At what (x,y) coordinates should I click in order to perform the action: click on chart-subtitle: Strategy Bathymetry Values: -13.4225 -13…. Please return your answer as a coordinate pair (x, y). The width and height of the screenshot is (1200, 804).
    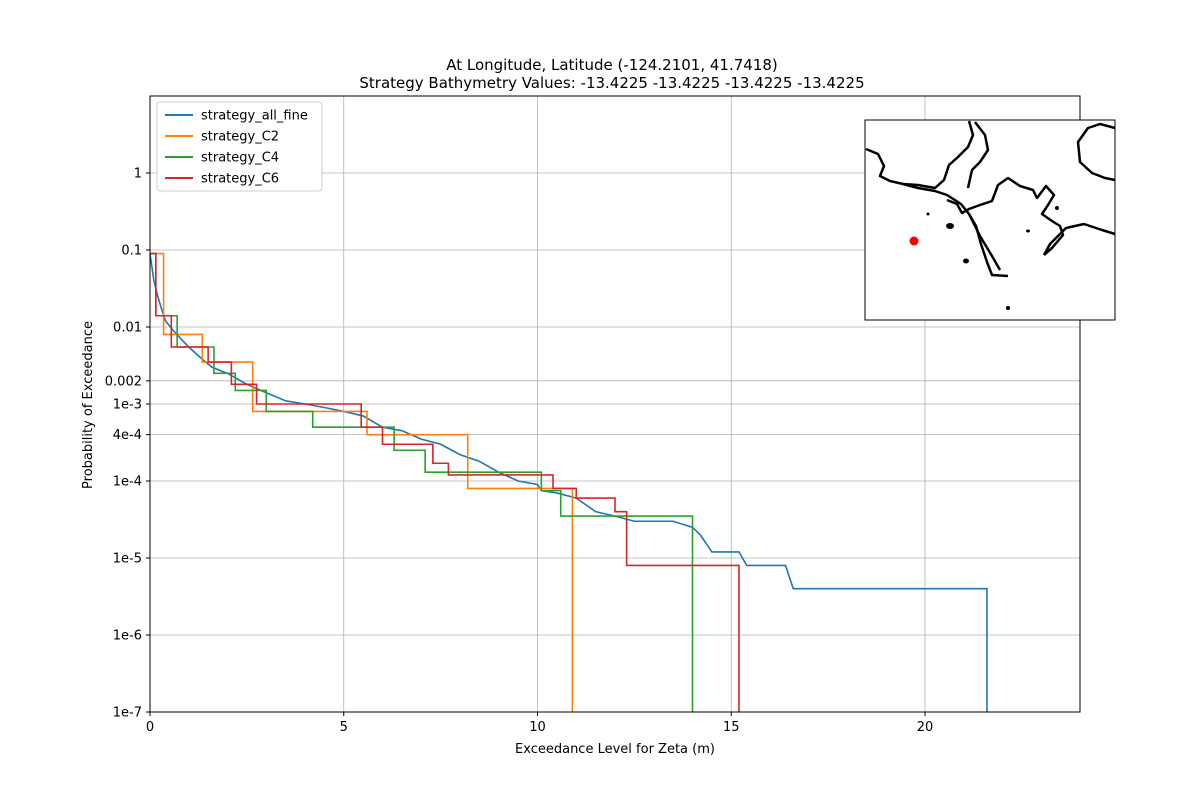
    Looking at the image, I should click on (611, 83).